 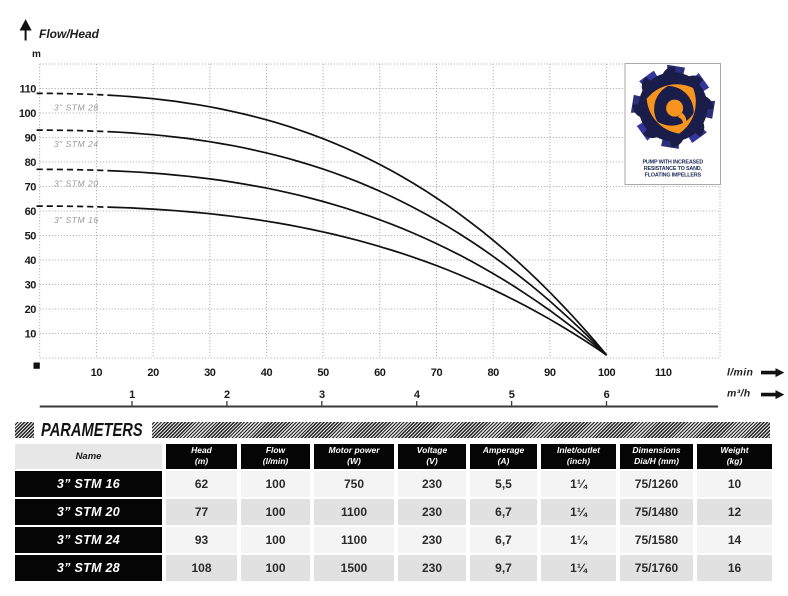 I want to click on svg-text: 4, so click(x=417, y=395).